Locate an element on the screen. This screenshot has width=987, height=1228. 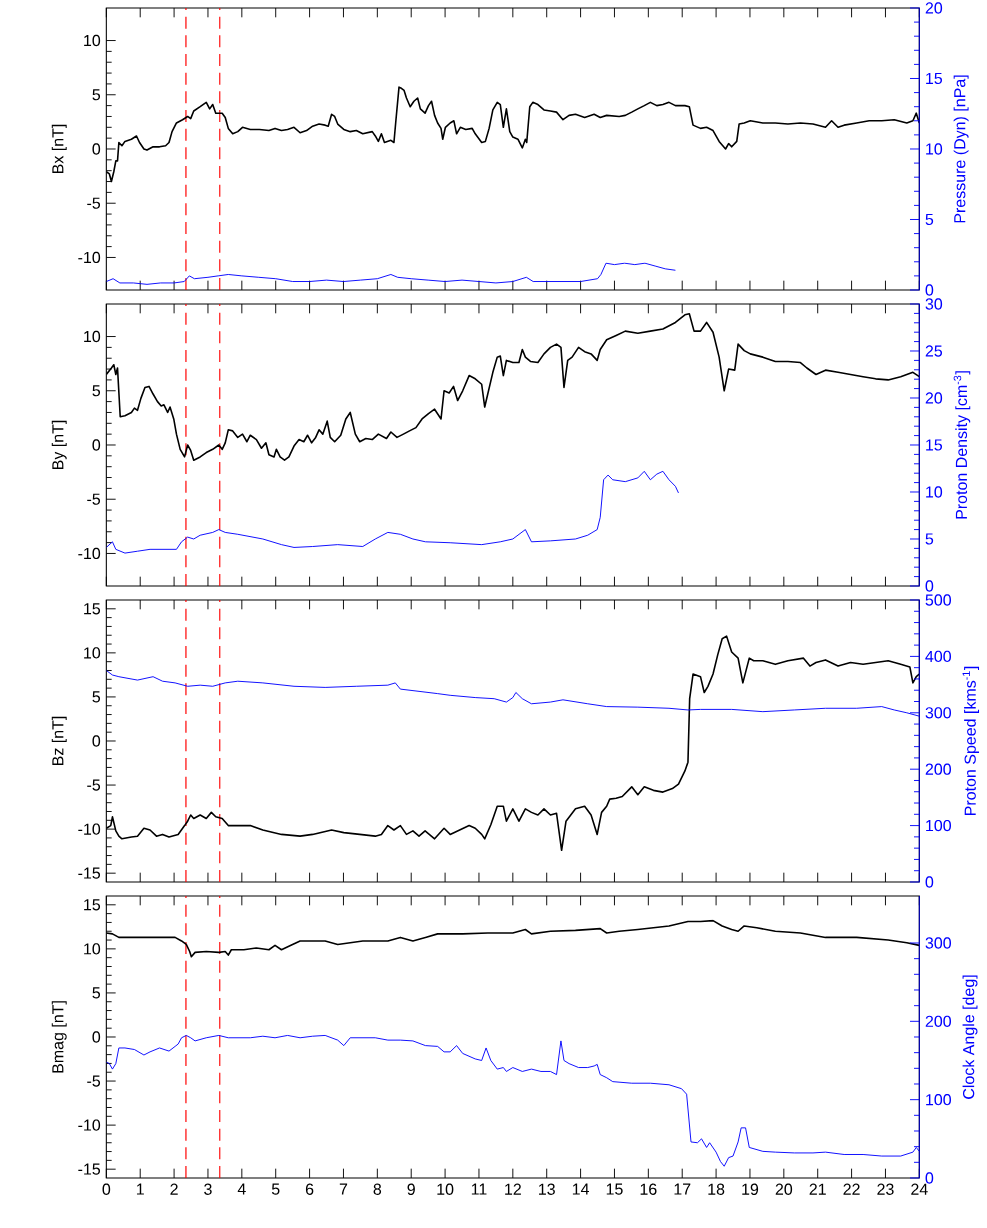
x-tick-label: 23 is located at coordinates (885, 1189).